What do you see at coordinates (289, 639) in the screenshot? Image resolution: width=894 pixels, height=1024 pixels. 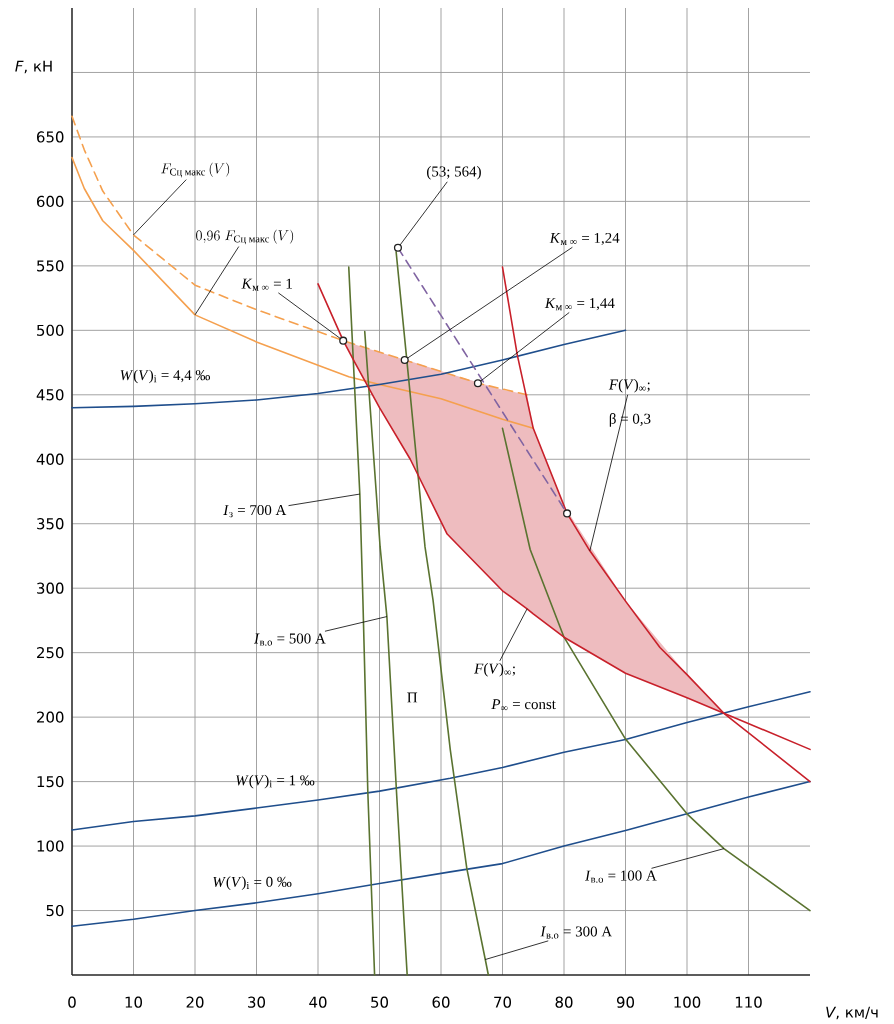 I see `annotation: I$_{в.о}$ = 500 A` at bounding box center [289, 639].